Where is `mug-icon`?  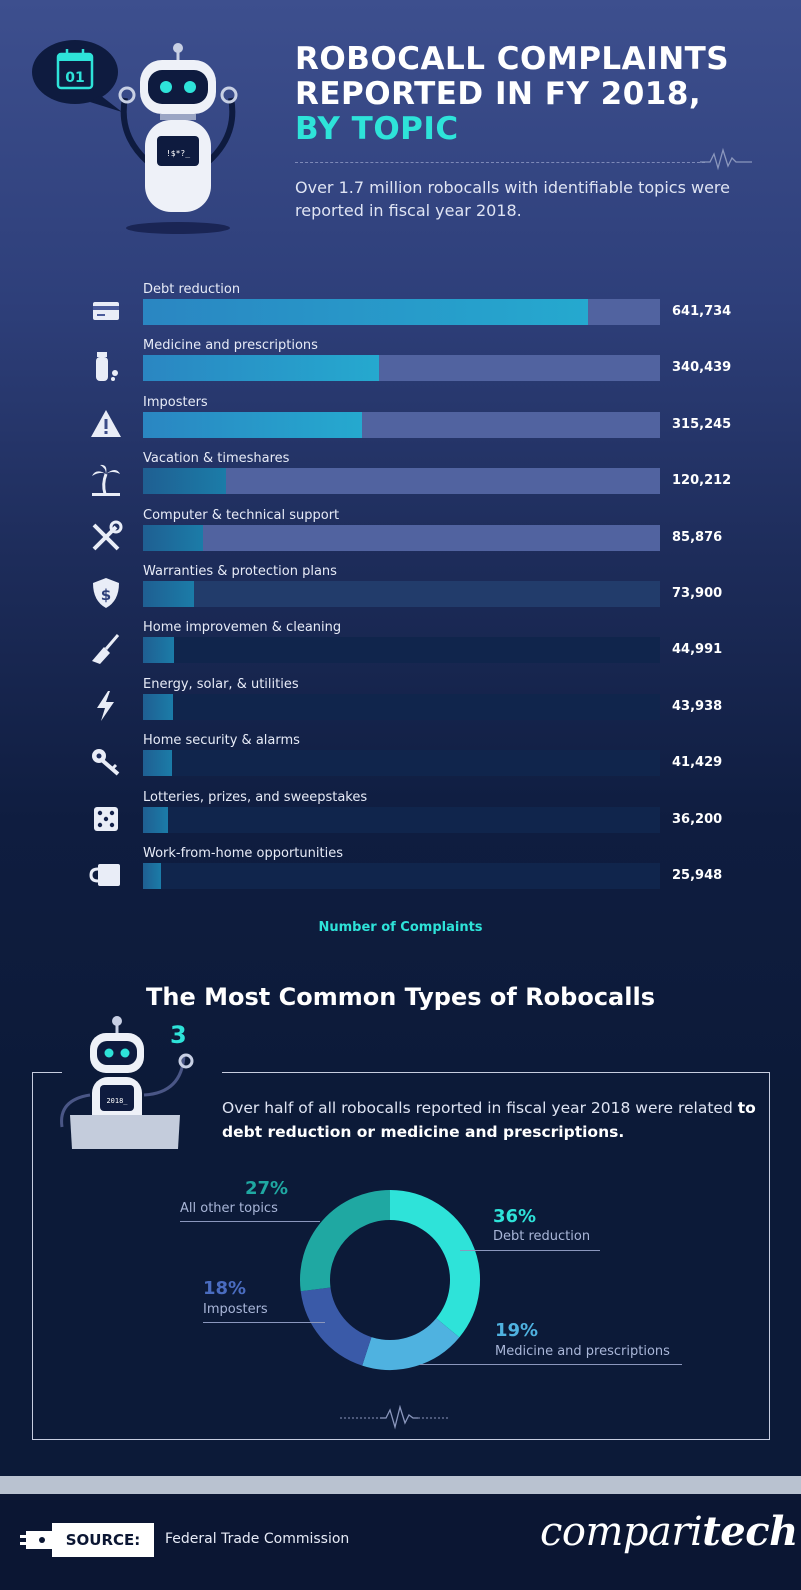 mug-icon is located at coordinates (104, 875).